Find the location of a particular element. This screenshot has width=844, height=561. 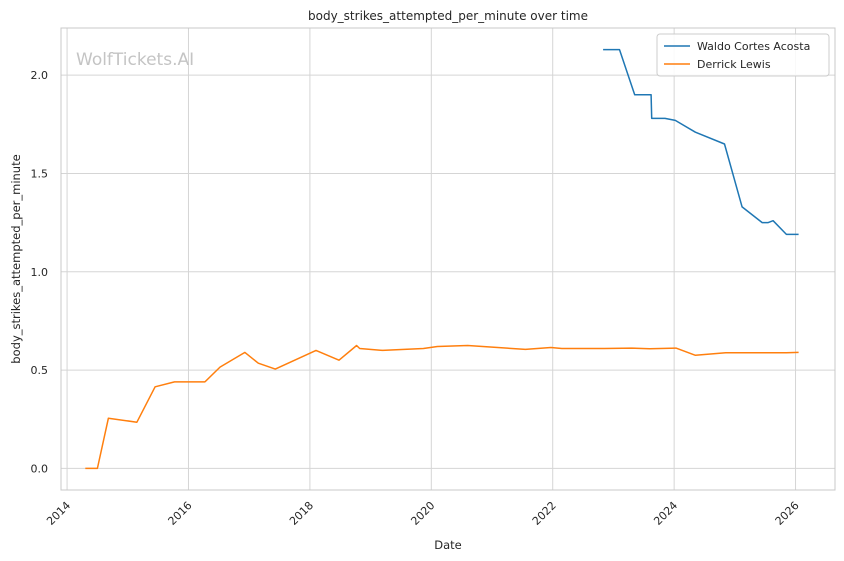

x-tick-label: 2026 is located at coordinates (787, 513).